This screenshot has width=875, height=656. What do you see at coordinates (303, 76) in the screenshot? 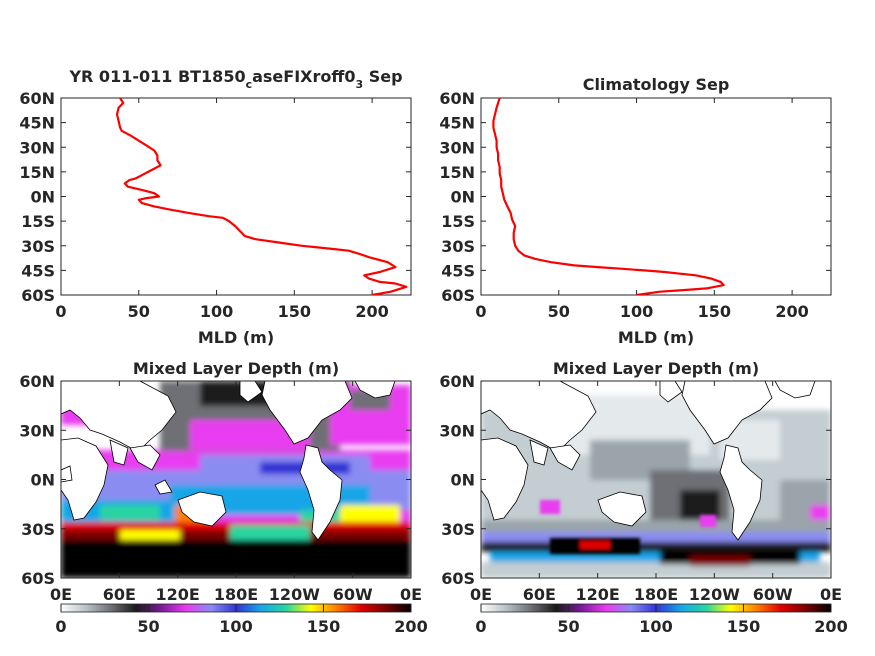
I see `title-mid: aseFIXroff0` at bounding box center [303, 76].